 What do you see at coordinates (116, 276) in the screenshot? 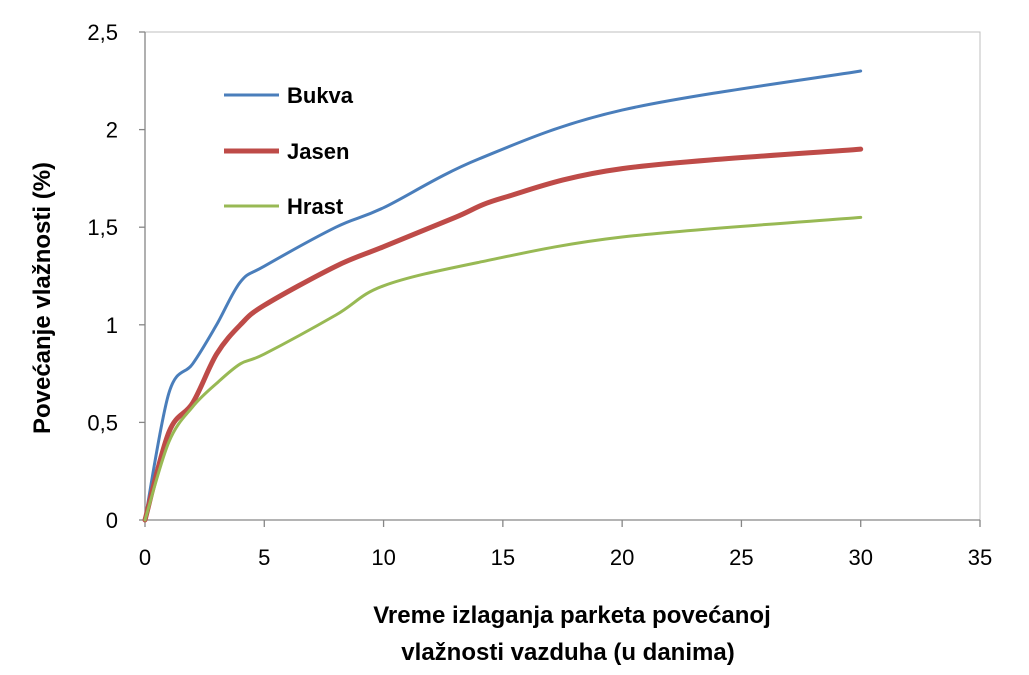
I see `y-axis: 0 0,5 1 1,5 2 2,5` at bounding box center [116, 276].